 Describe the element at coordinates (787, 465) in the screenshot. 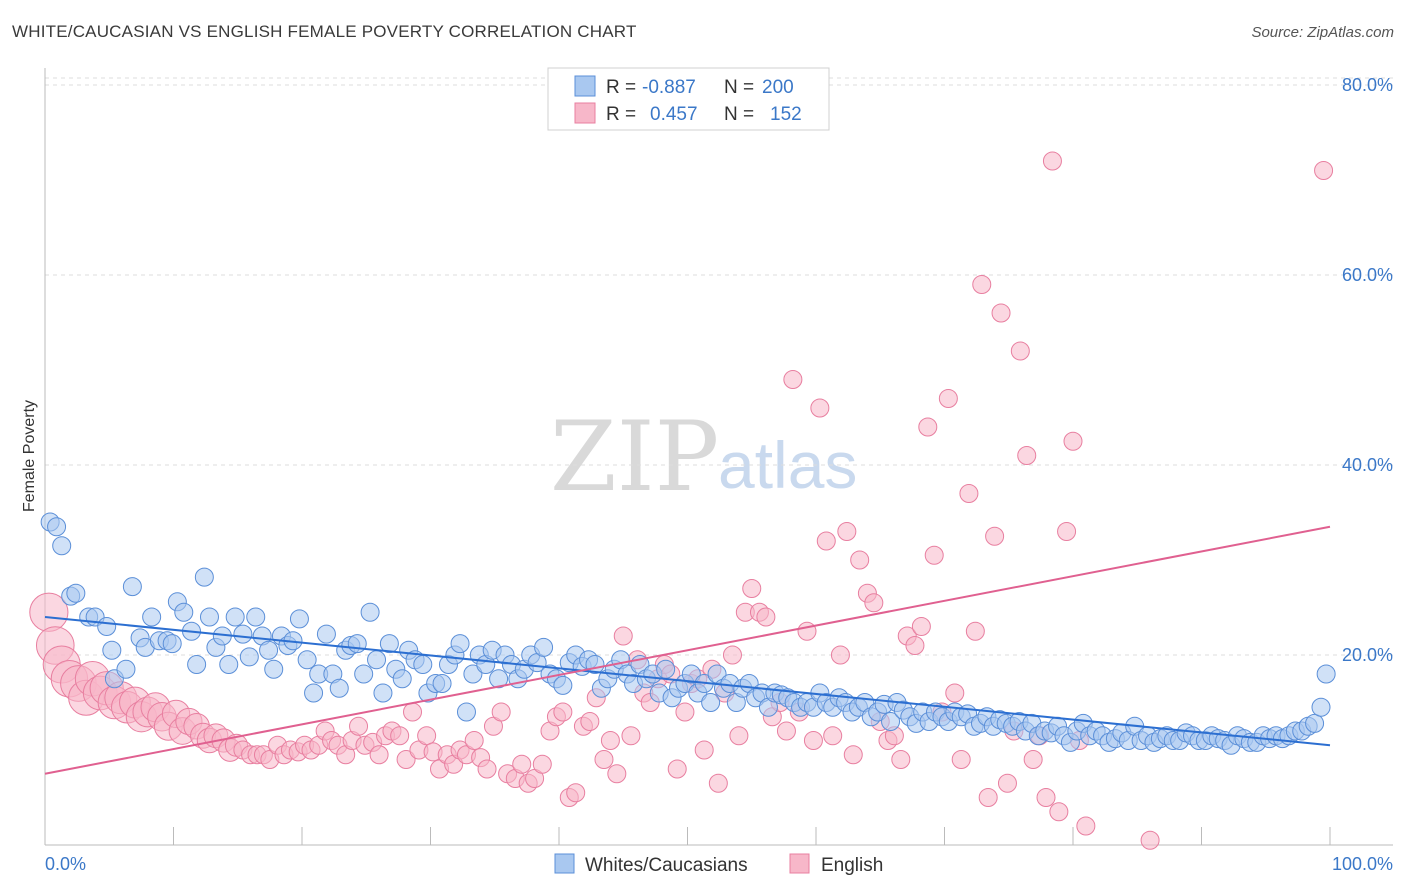

I see `watermark-atlas: atlas` at that location.